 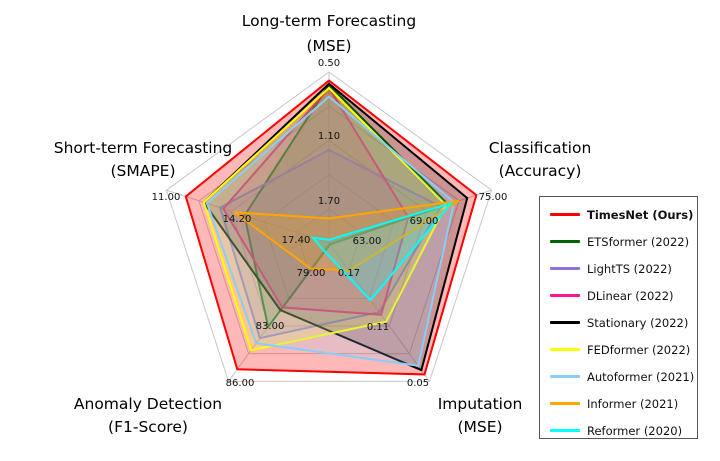 What do you see at coordinates (629, 268) in the screenshot?
I see `legend-label: LightTS (2022)` at bounding box center [629, 268].